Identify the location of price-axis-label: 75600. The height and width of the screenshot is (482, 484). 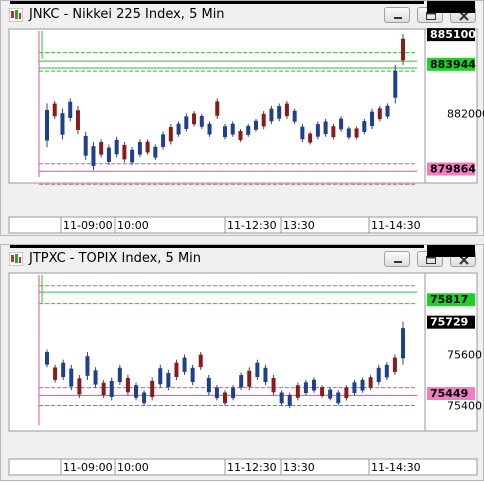
(464, 355).